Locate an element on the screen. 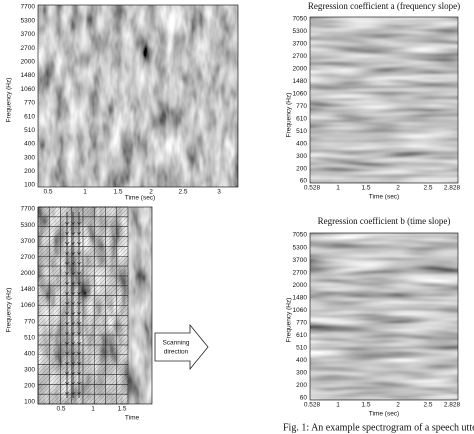 Image resolution: width=474 pixels, height=434 pixels. regression-a-image is located at coordinates (384, 100).